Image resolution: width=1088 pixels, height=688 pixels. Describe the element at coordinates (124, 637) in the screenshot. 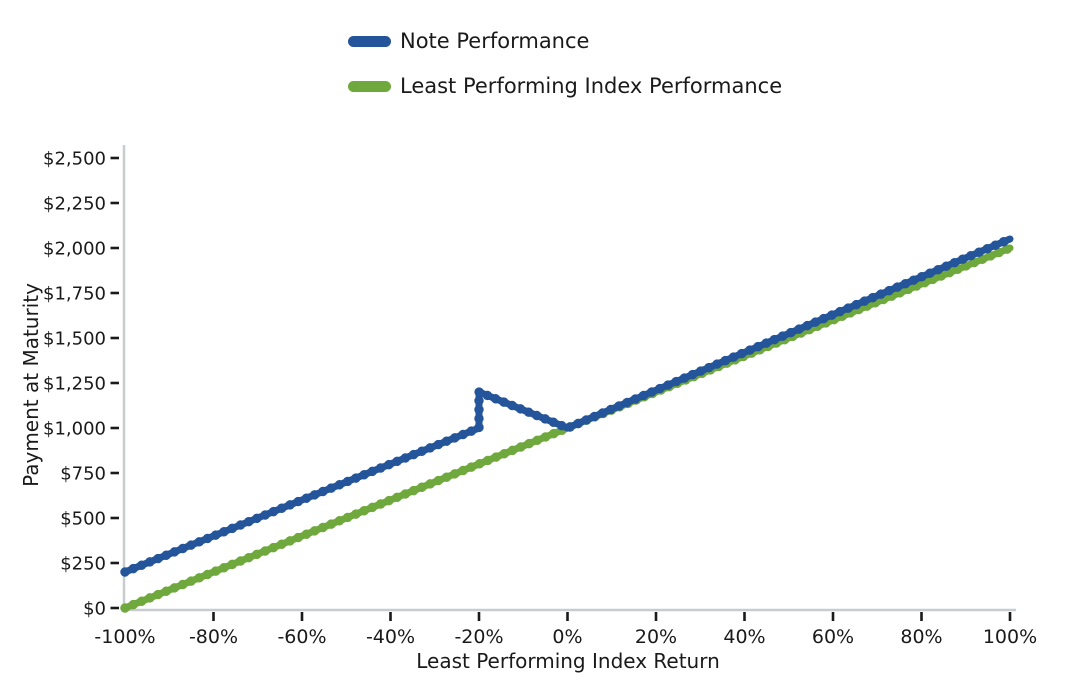

I see `x-tick-label: -100%` at that location.